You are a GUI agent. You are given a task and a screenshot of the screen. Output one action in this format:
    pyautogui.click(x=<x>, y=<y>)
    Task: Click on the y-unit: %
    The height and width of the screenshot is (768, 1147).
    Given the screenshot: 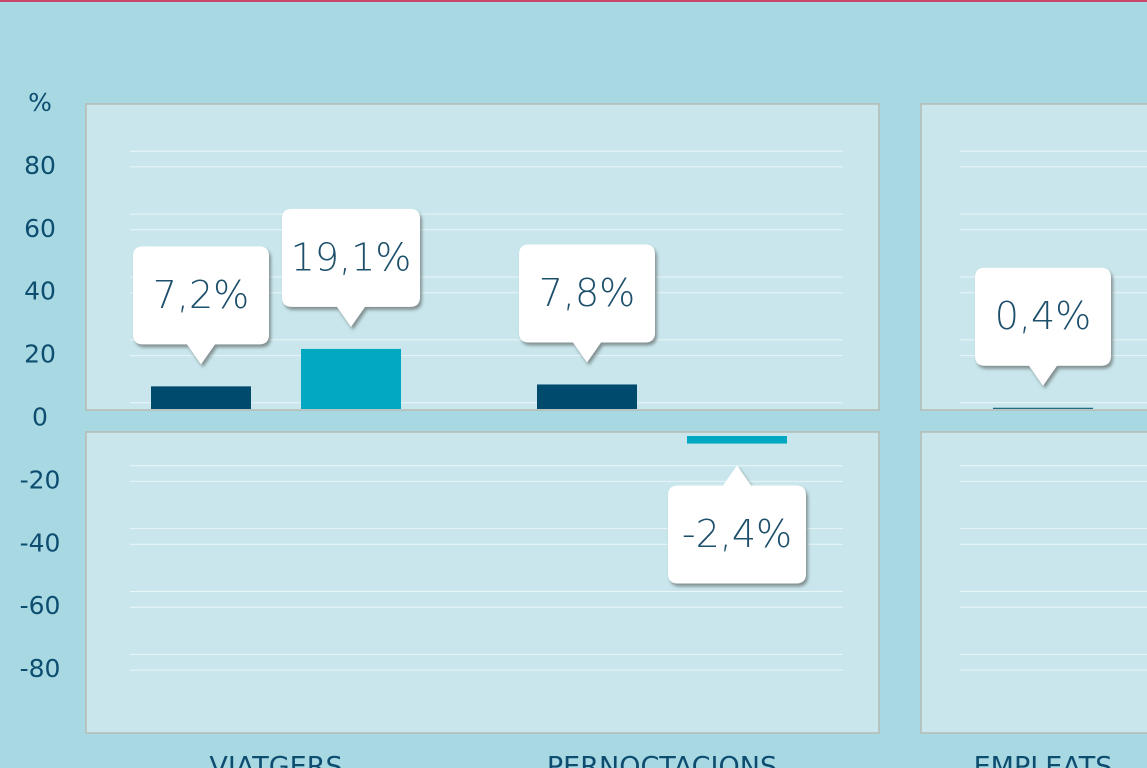 What is the action you would take?
    pyautogui.click(x=40, y=102)
    